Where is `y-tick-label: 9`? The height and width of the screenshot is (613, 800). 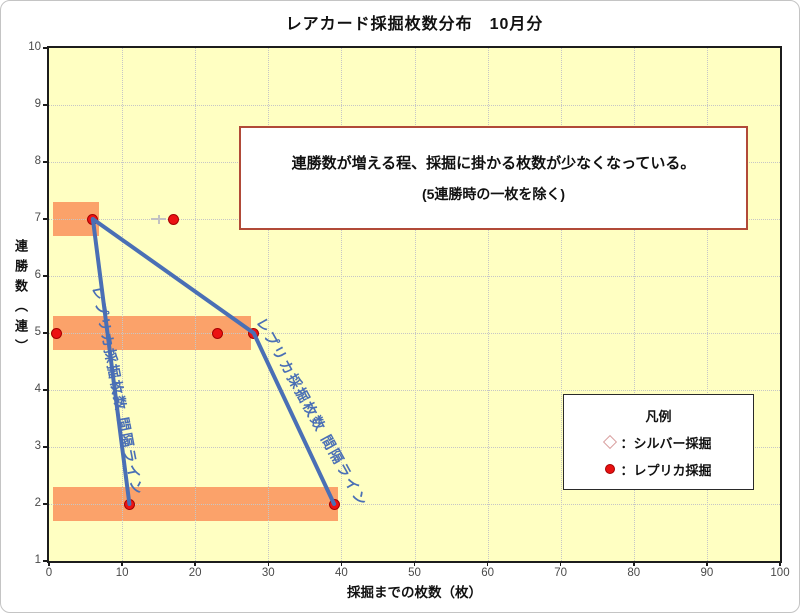 y-tick-label: 9 is located at coordinates (37, 104).